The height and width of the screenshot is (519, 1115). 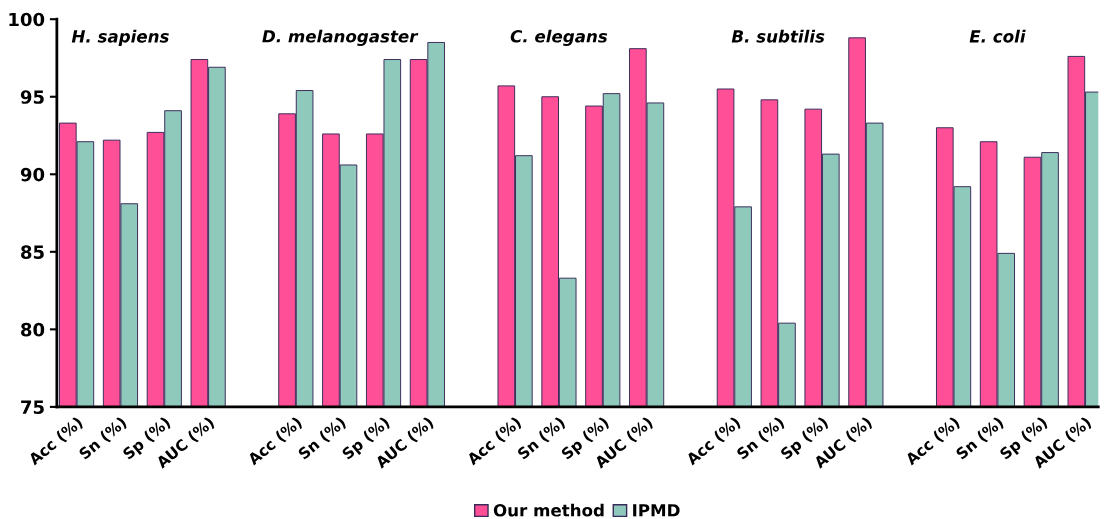 What do you see at coordinates (656, 510) in the screenshot?
I see `legend-label: IPMD` at bounding box center [656, 510].